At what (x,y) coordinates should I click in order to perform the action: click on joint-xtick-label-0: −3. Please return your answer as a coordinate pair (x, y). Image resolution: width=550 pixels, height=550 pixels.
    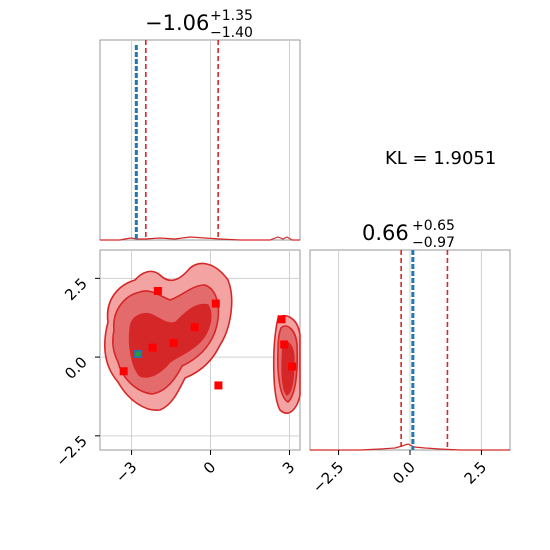
    Looking at the image, I should click on (126, 472).